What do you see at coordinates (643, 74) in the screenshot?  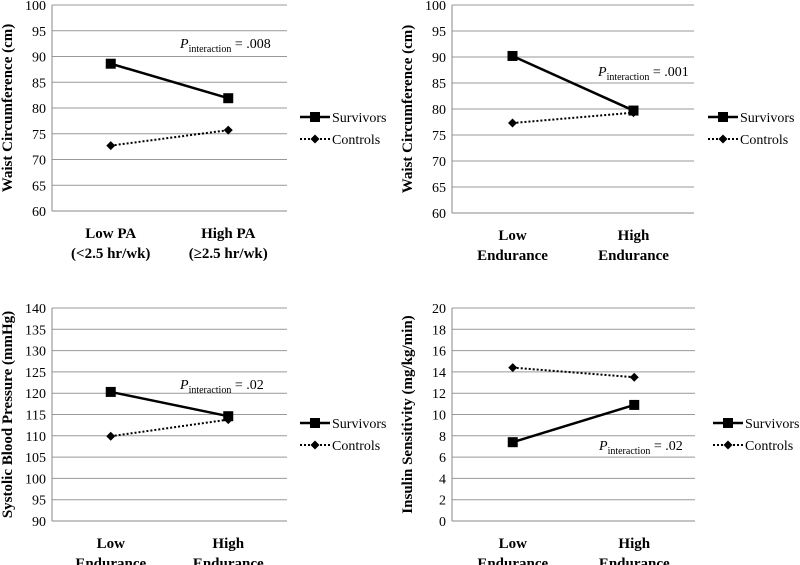 I see `p-interaction-annotation: Pinteraction = .001` at bounding box center [643, 74].